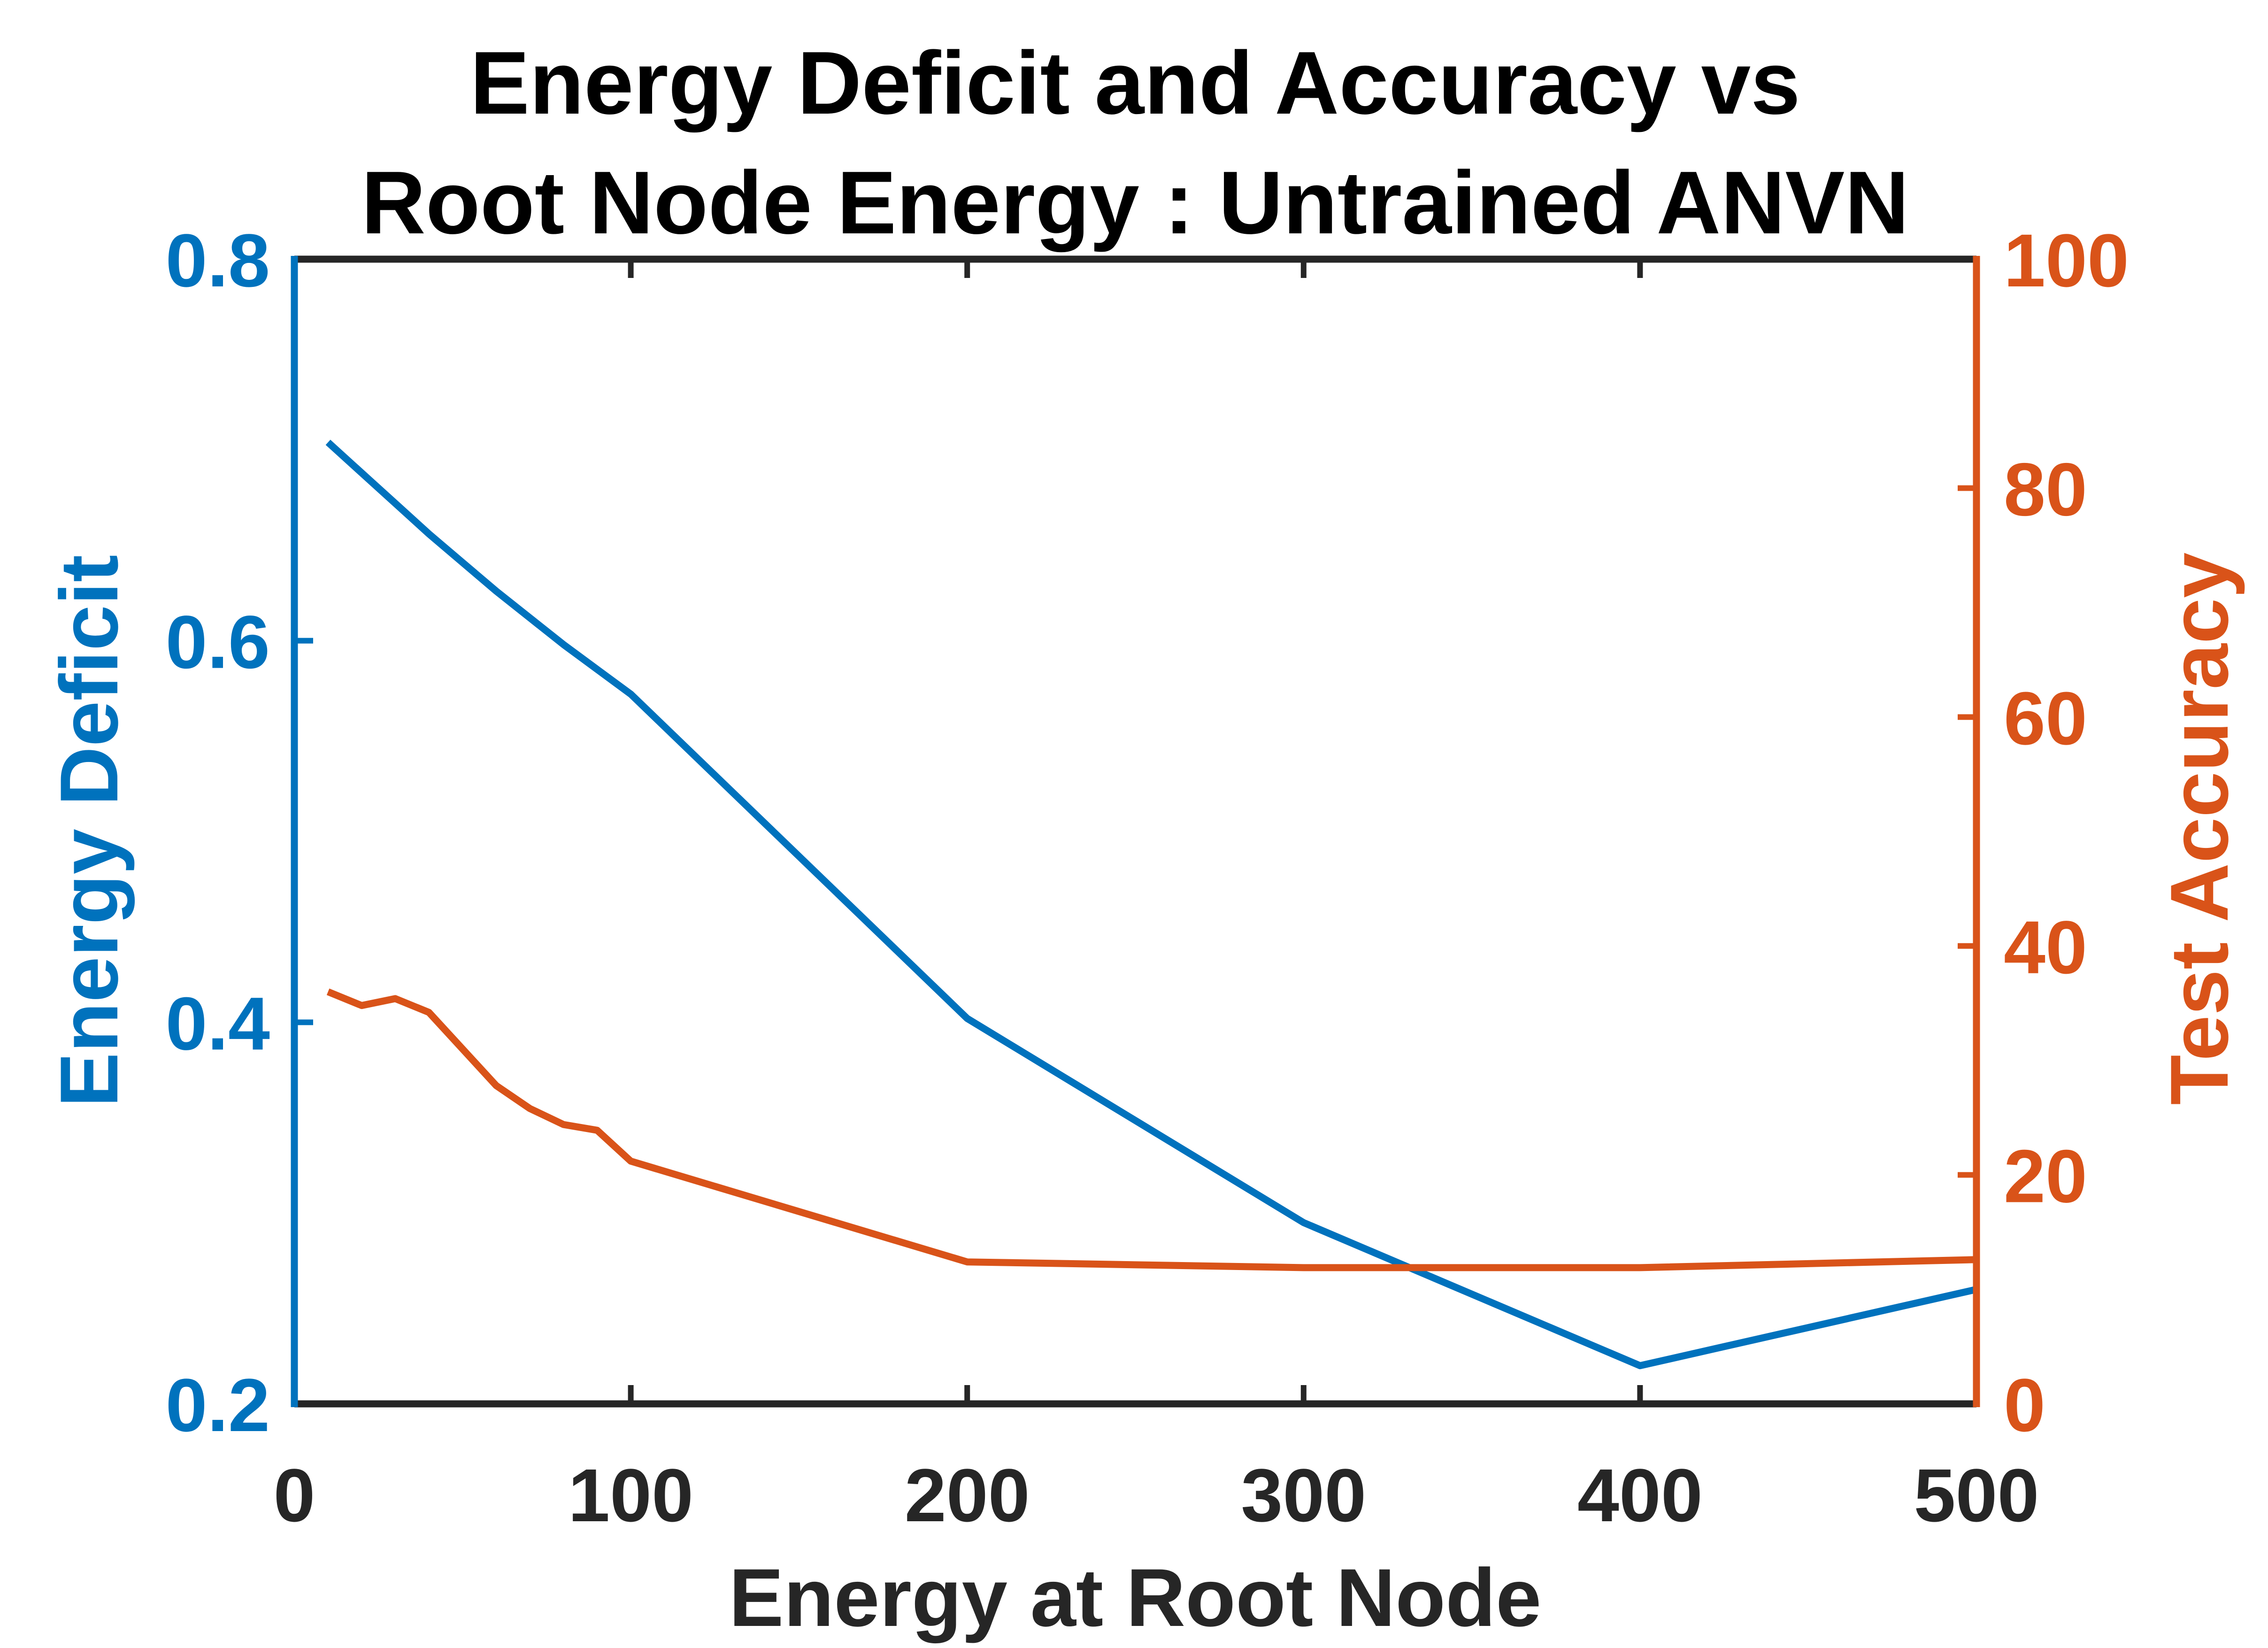  I want to click on x-tick-label: 400, so click(1640, 1495).